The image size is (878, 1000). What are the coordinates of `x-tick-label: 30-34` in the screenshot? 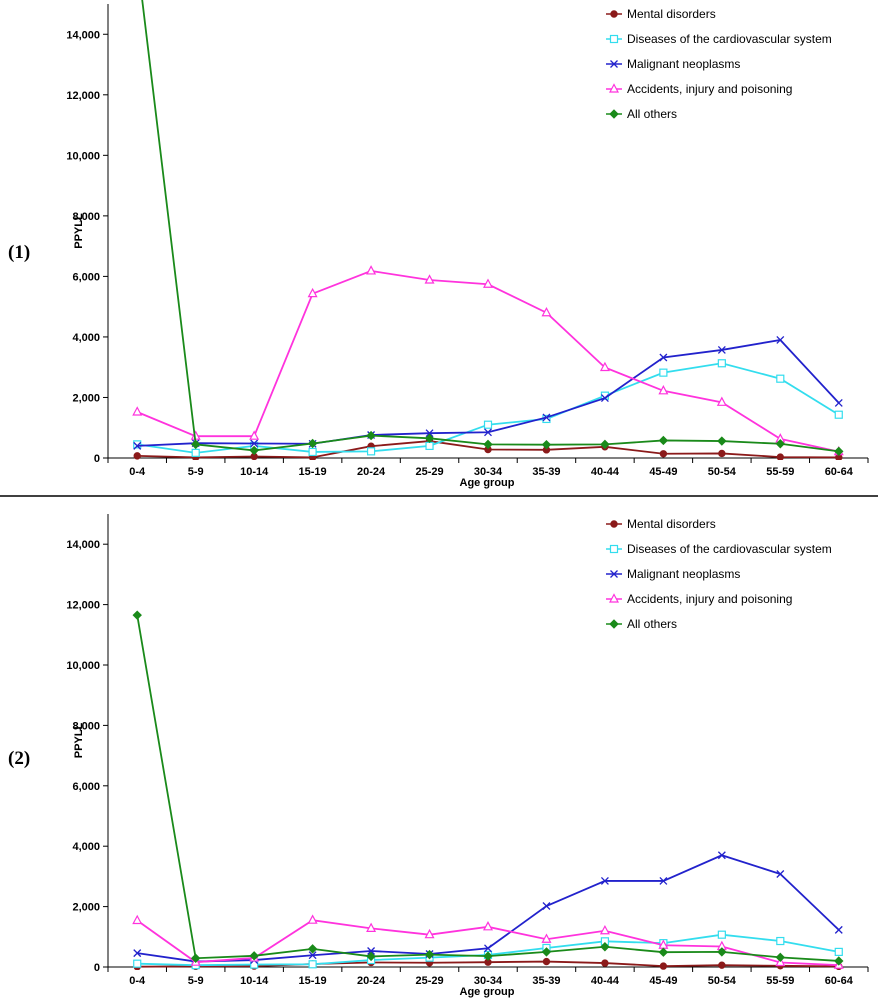 It's located at (488, 981).